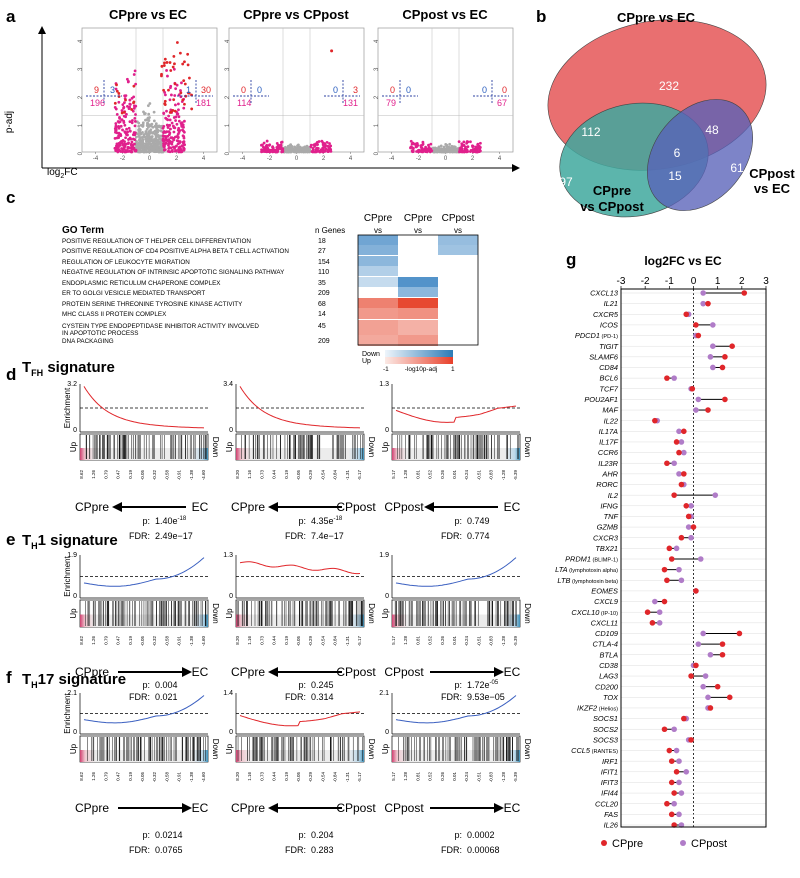 The height and width of the screenshot is (878, 800). I want to click on volcano-x-tick-label: 2, so click(177, 159).